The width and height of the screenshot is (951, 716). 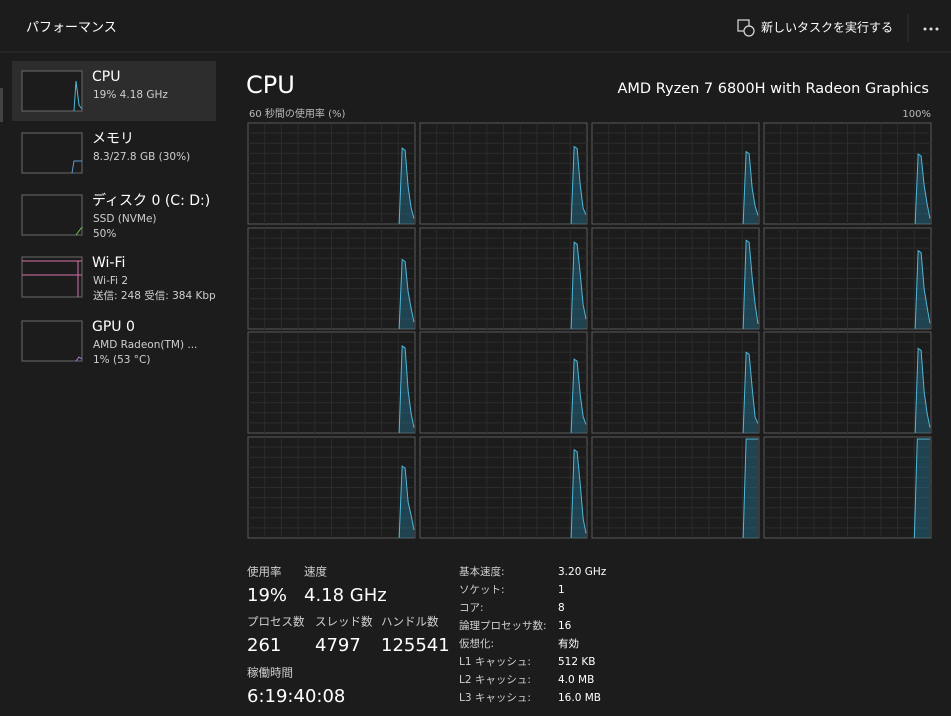 I want to click on detail-label: 論理プロセッサ数:, so click(x=503, y=625).